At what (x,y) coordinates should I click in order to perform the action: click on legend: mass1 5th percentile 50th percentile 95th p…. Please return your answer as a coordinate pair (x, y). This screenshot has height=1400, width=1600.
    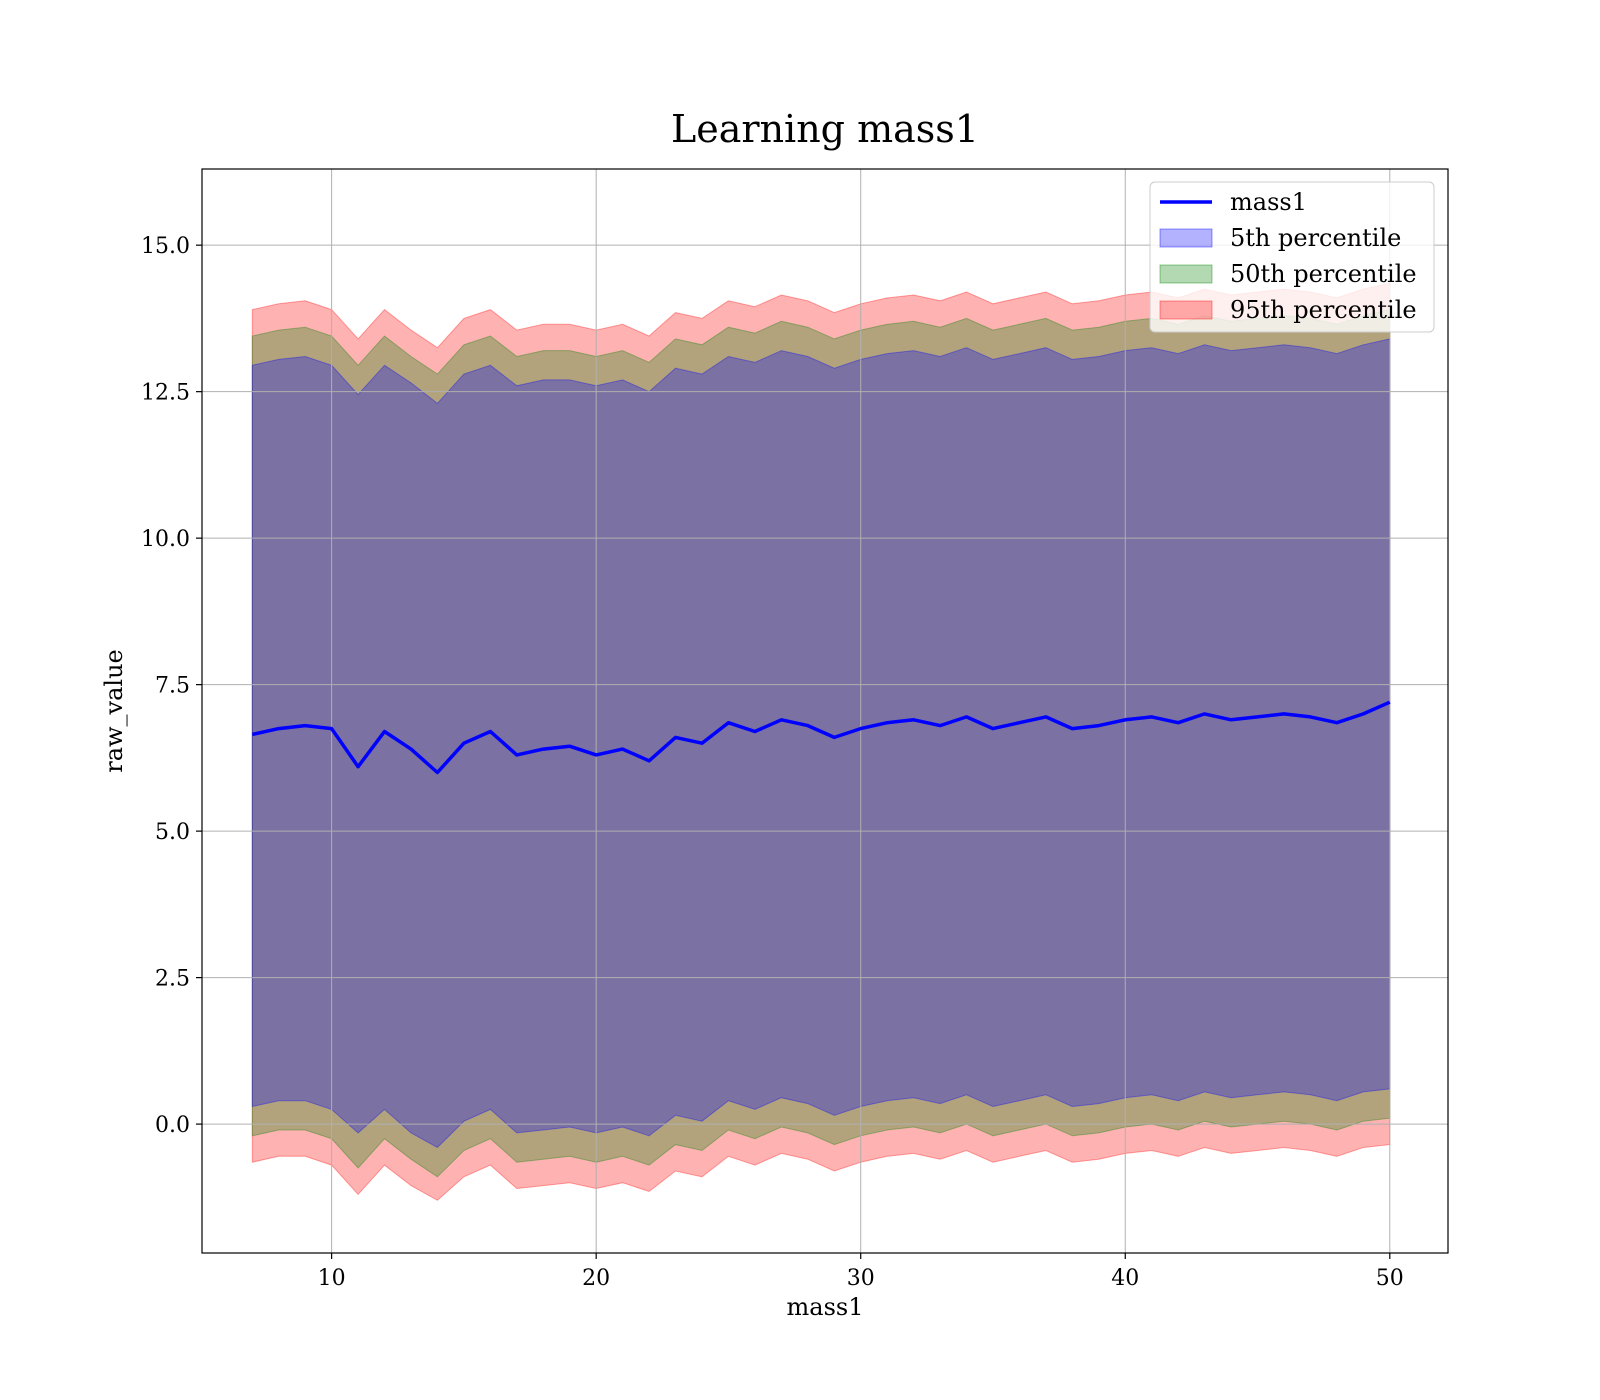
    Looking at the image, I should click on (1292, 257).